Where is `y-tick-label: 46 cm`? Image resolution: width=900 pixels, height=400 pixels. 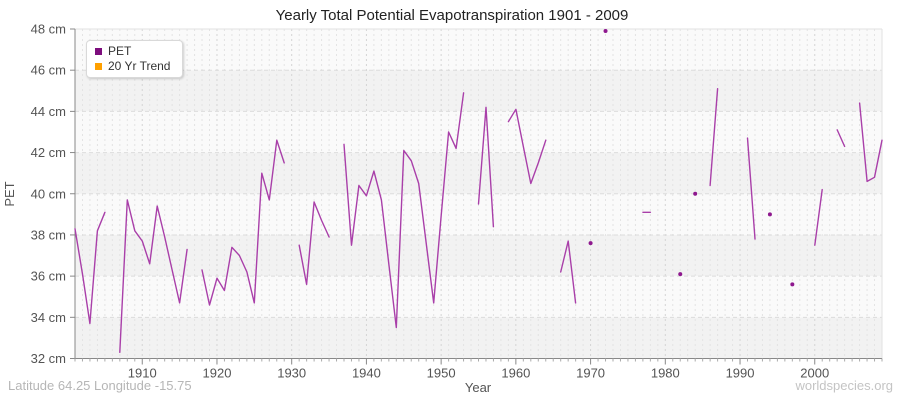 y-tick-label: 46 cm is located at coordinates (48, 70).